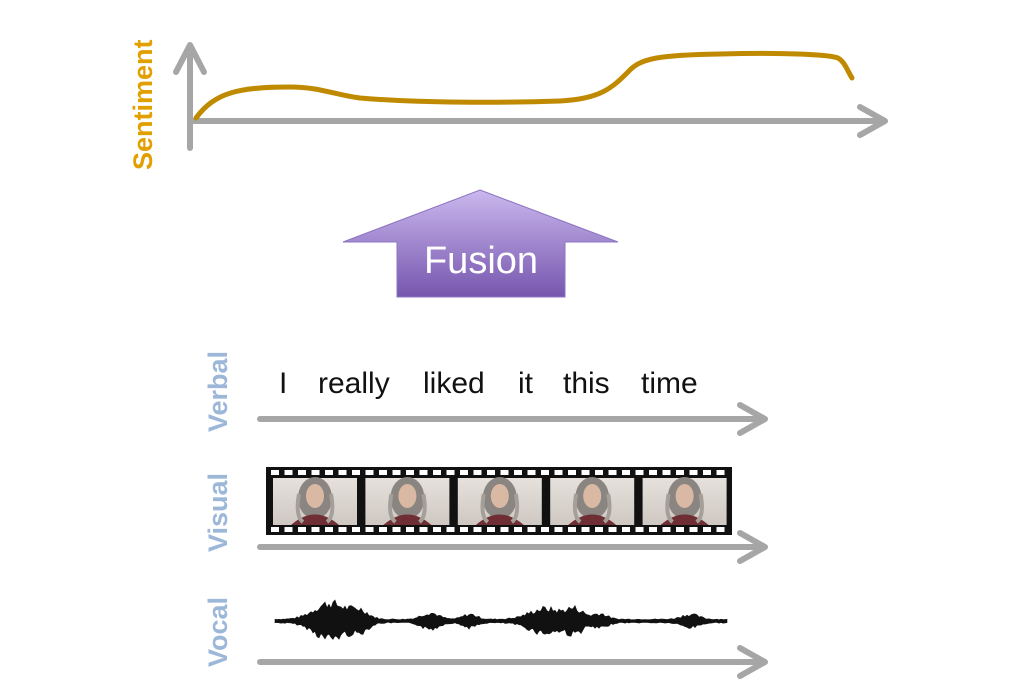 This screenshot has width=1032, height=692. I want to click on audio-waveform, so click(501, 619).